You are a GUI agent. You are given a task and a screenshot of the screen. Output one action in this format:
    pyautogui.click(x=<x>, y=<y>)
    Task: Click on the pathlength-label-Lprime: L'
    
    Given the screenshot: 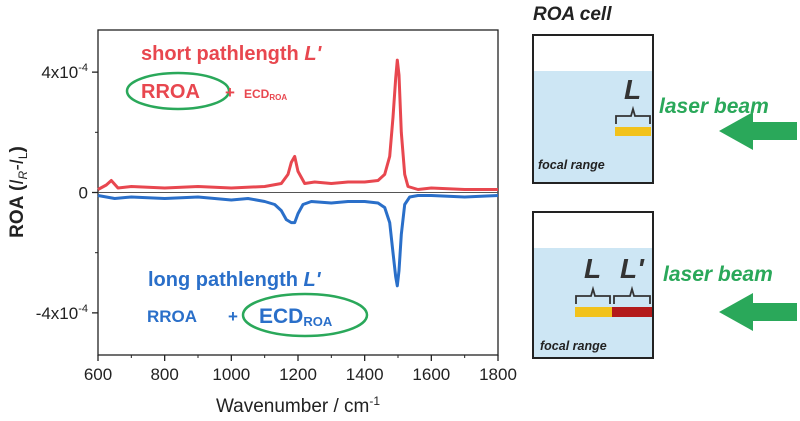 What is the action you would take?
    pyautogui.click(x=632, y=268)
    